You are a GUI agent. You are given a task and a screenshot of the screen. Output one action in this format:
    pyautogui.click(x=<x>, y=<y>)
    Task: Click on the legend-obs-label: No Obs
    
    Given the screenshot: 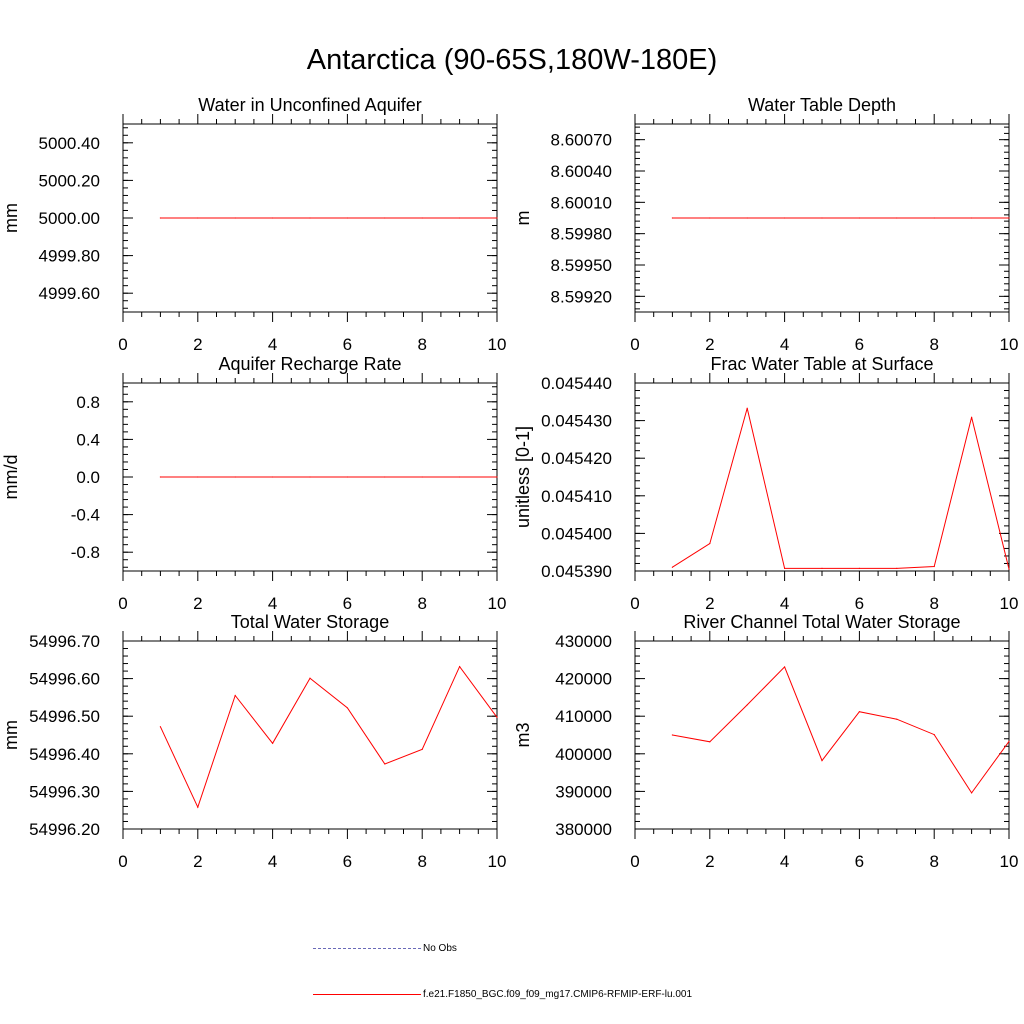 What is the action you would take?
    pyautogui.click(x=440, y=948)
    